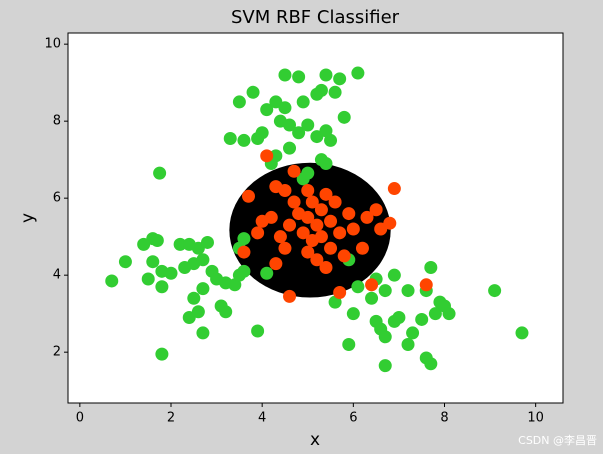 The height and width of the screenshot is (454, 603). Describe the element at coordinates (535, 418) in the screenshot. I see `x-tick-label: 10` at that location.